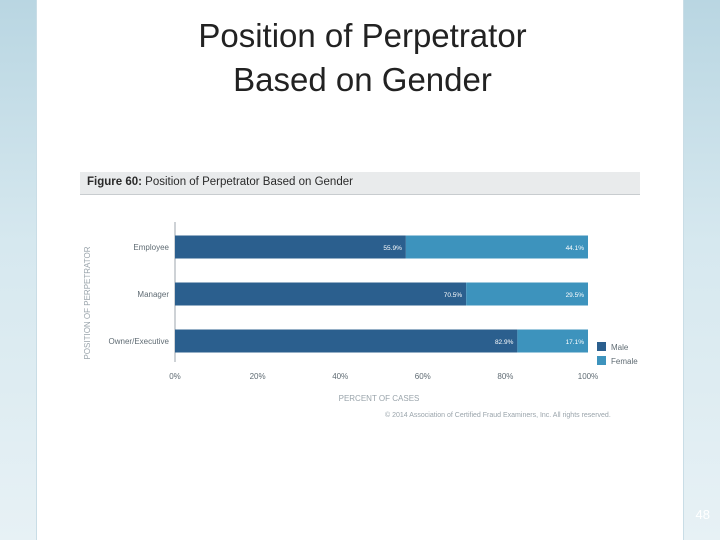  I want to click on y-axis-title: POSITION OF PERPETRATOR, so click(87, 302).